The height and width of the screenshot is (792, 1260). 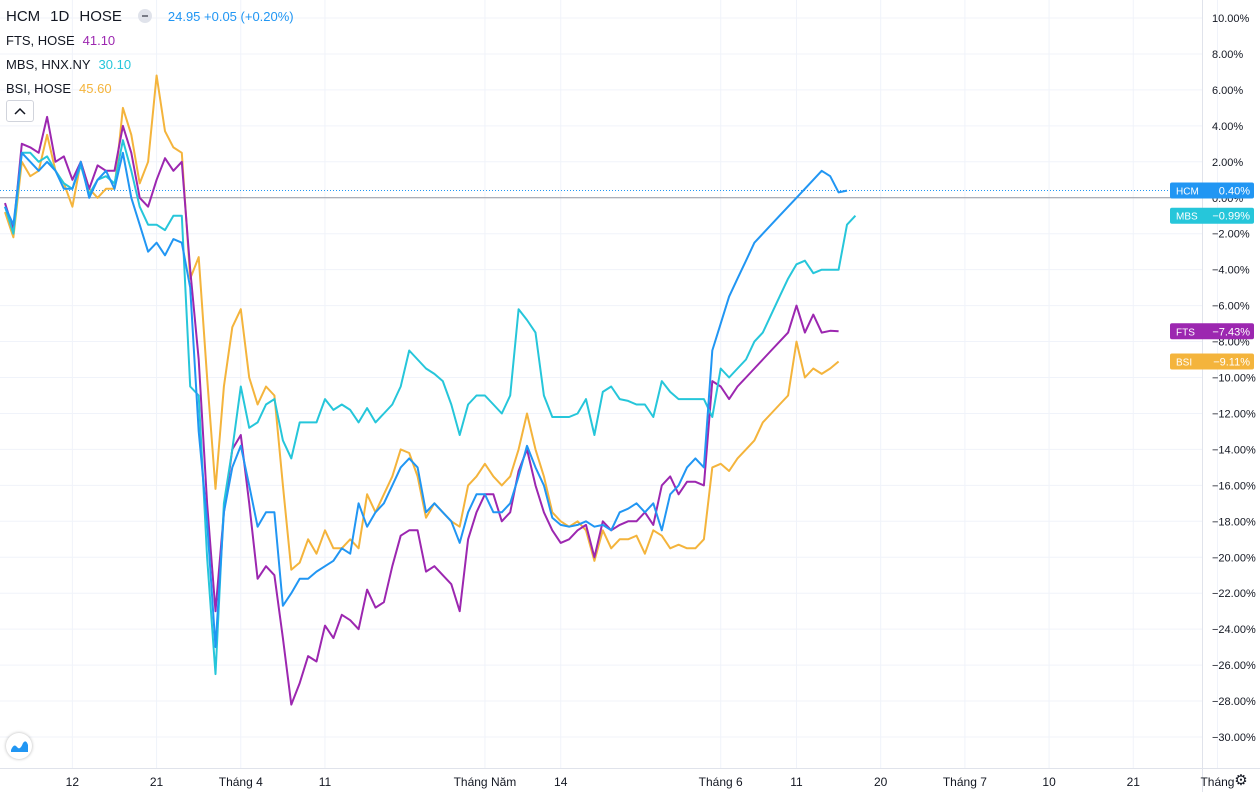 I want to click on legend-item-label: MBS, HNX.NY, so click(x=48, y=64).